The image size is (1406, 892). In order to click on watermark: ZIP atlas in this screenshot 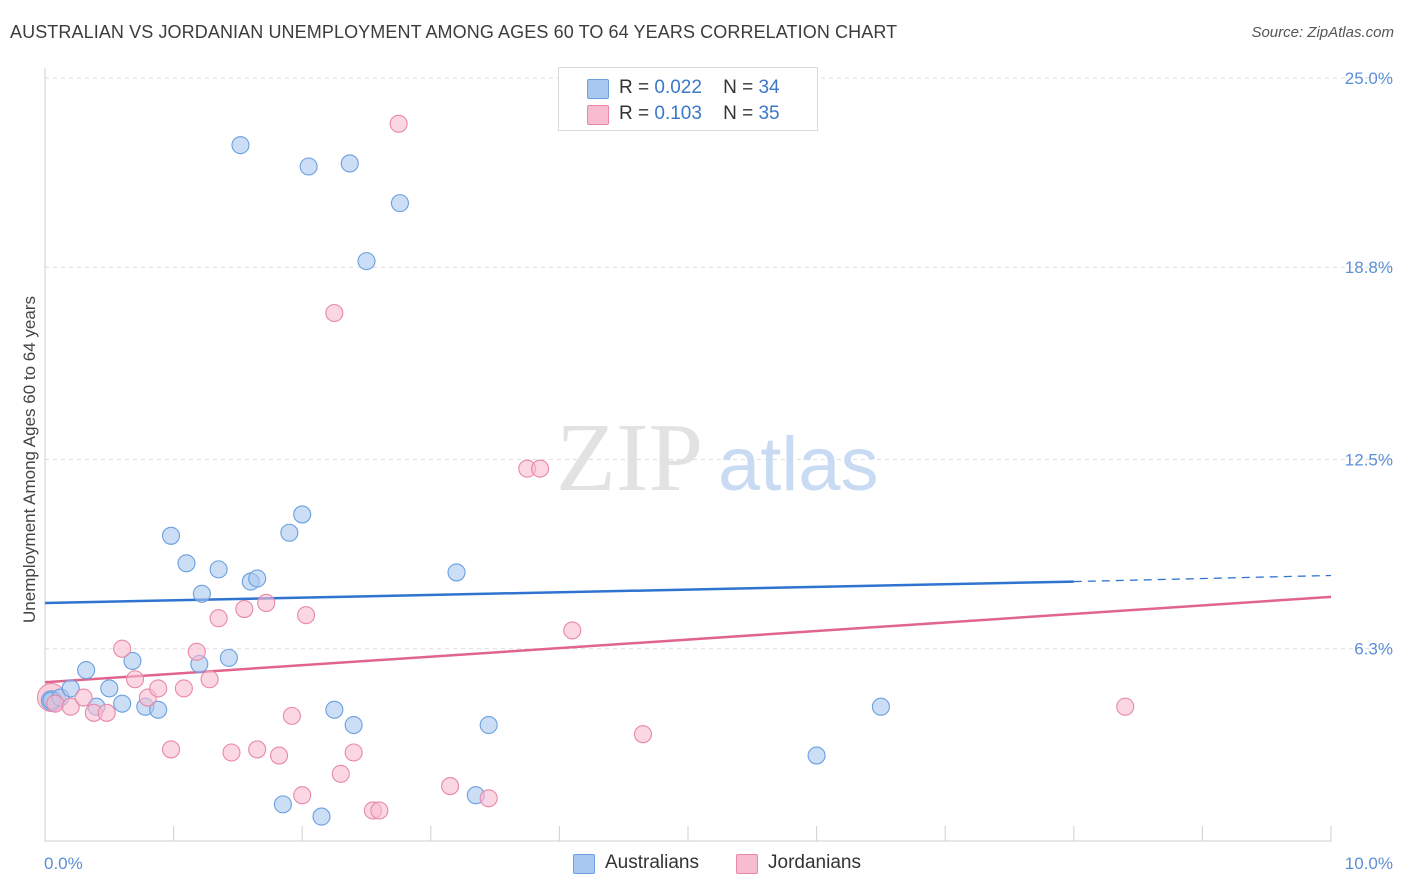, I will do `click(717, 458)`.